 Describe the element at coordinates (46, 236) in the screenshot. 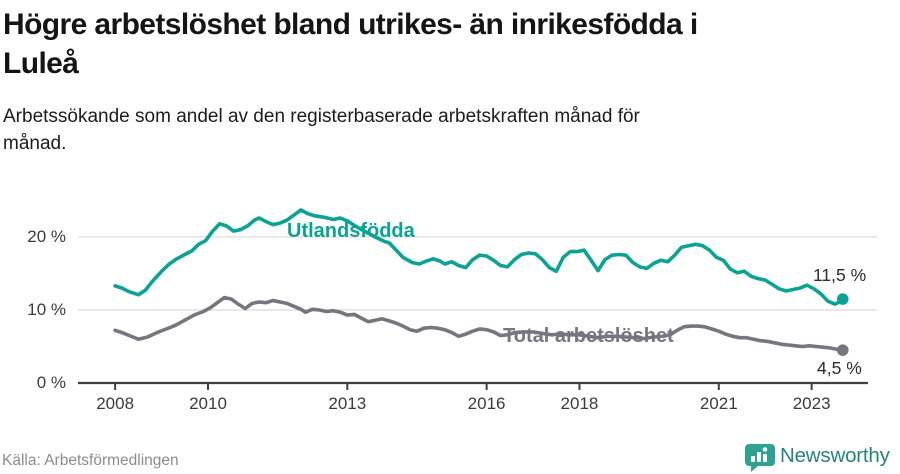

I see `y-tick-label: 20 %` at that location.